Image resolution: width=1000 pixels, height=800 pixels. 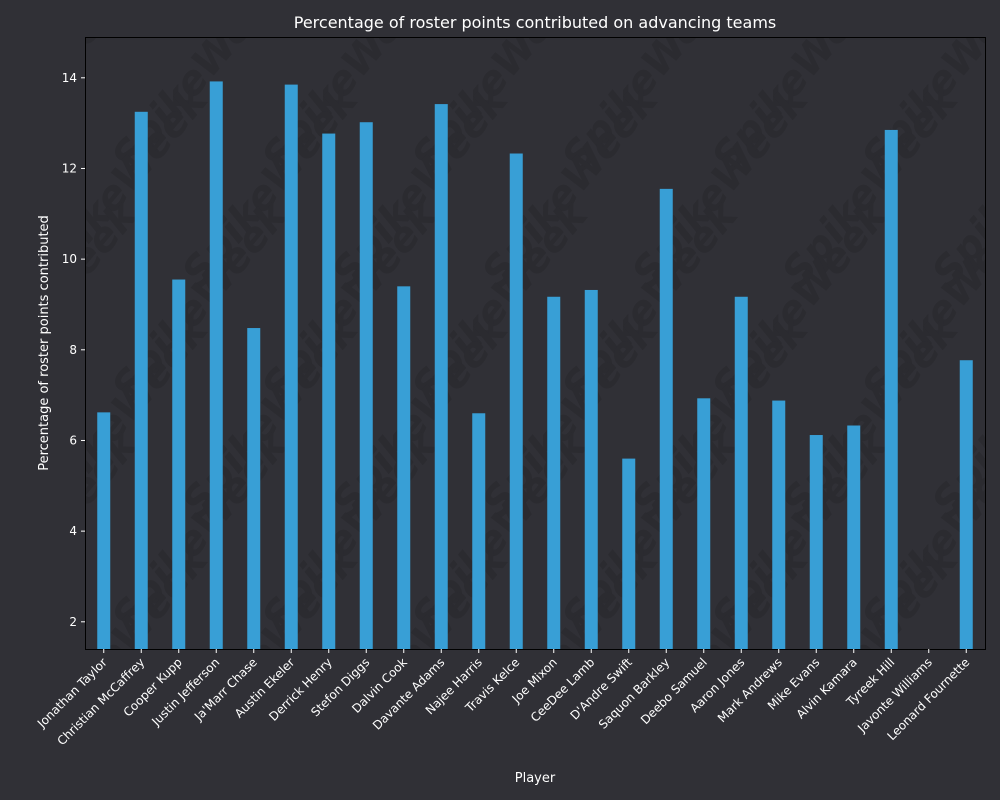 What do you see at coordinates (73, 440) in the screenshot?
I see `y-tick-label: 6` at bounding box center [73, 440].